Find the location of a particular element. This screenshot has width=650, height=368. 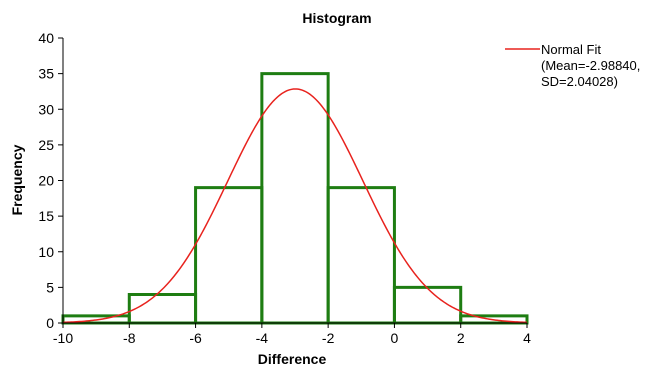

y-tick-label-40: 40 is located at coordinates (46, 38).